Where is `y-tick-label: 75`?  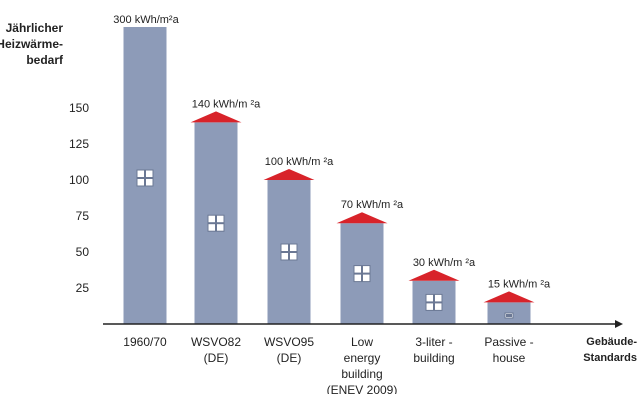 y-tick-label: 75 is located at coordinates (83, 216).